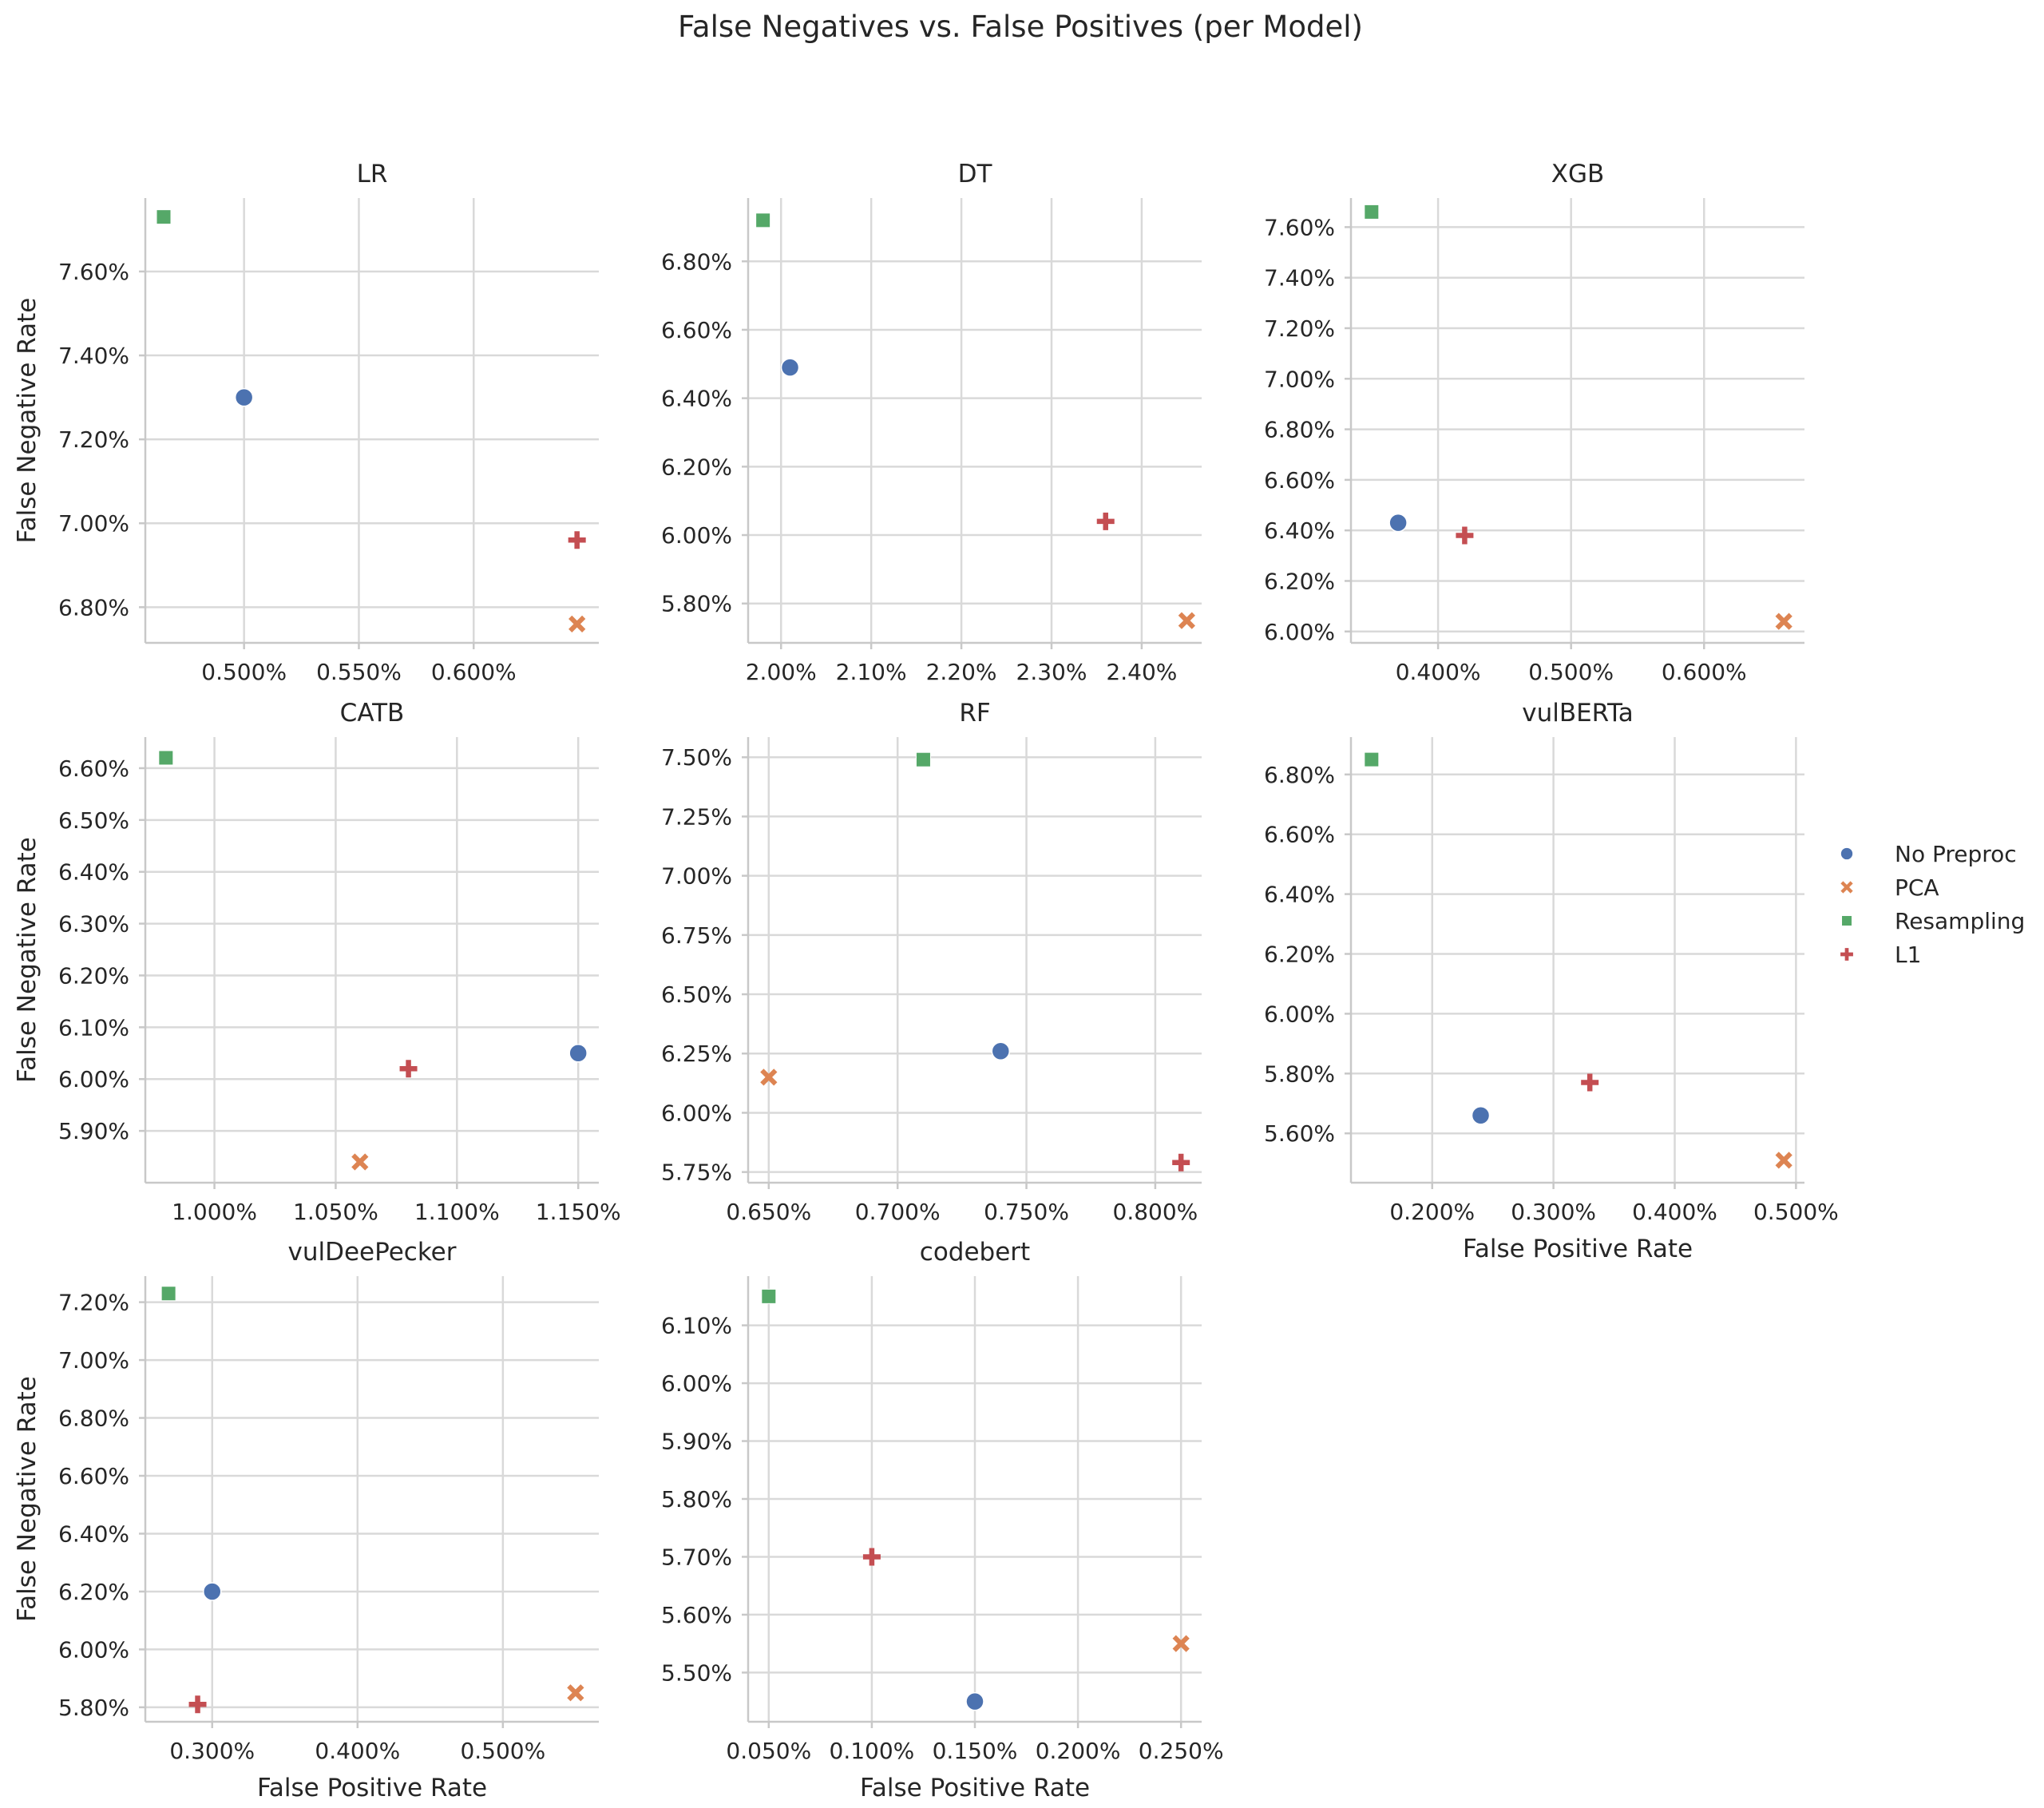  Describe the element at coordinates (696, 1054) in the screenshot. I see `y-tick-label: 6.25%` at that location.